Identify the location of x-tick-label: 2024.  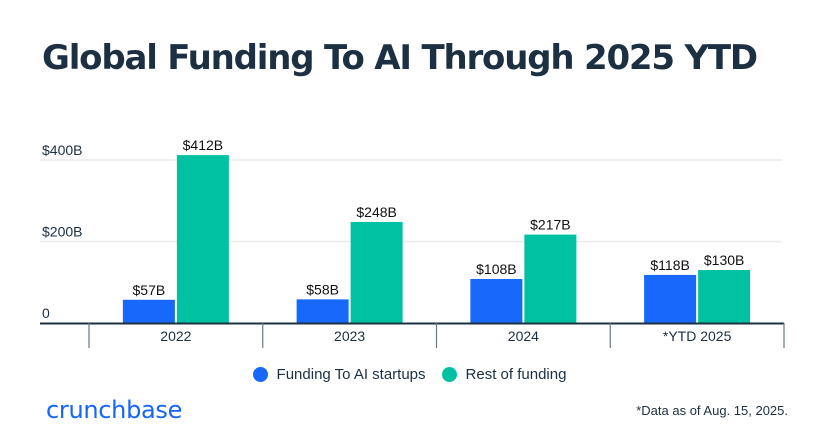
(523, 336).